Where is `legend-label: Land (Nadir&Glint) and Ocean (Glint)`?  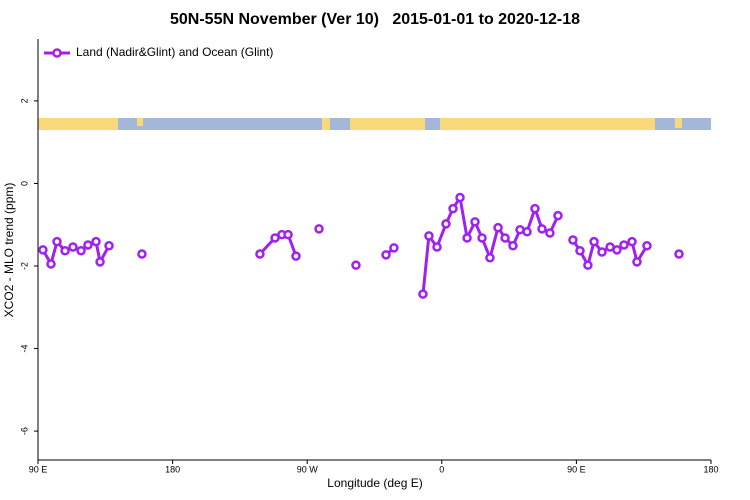
legend-label: Land (Nadir&Glint) and Ocean (Glint) is located at coordinates (174, 52).